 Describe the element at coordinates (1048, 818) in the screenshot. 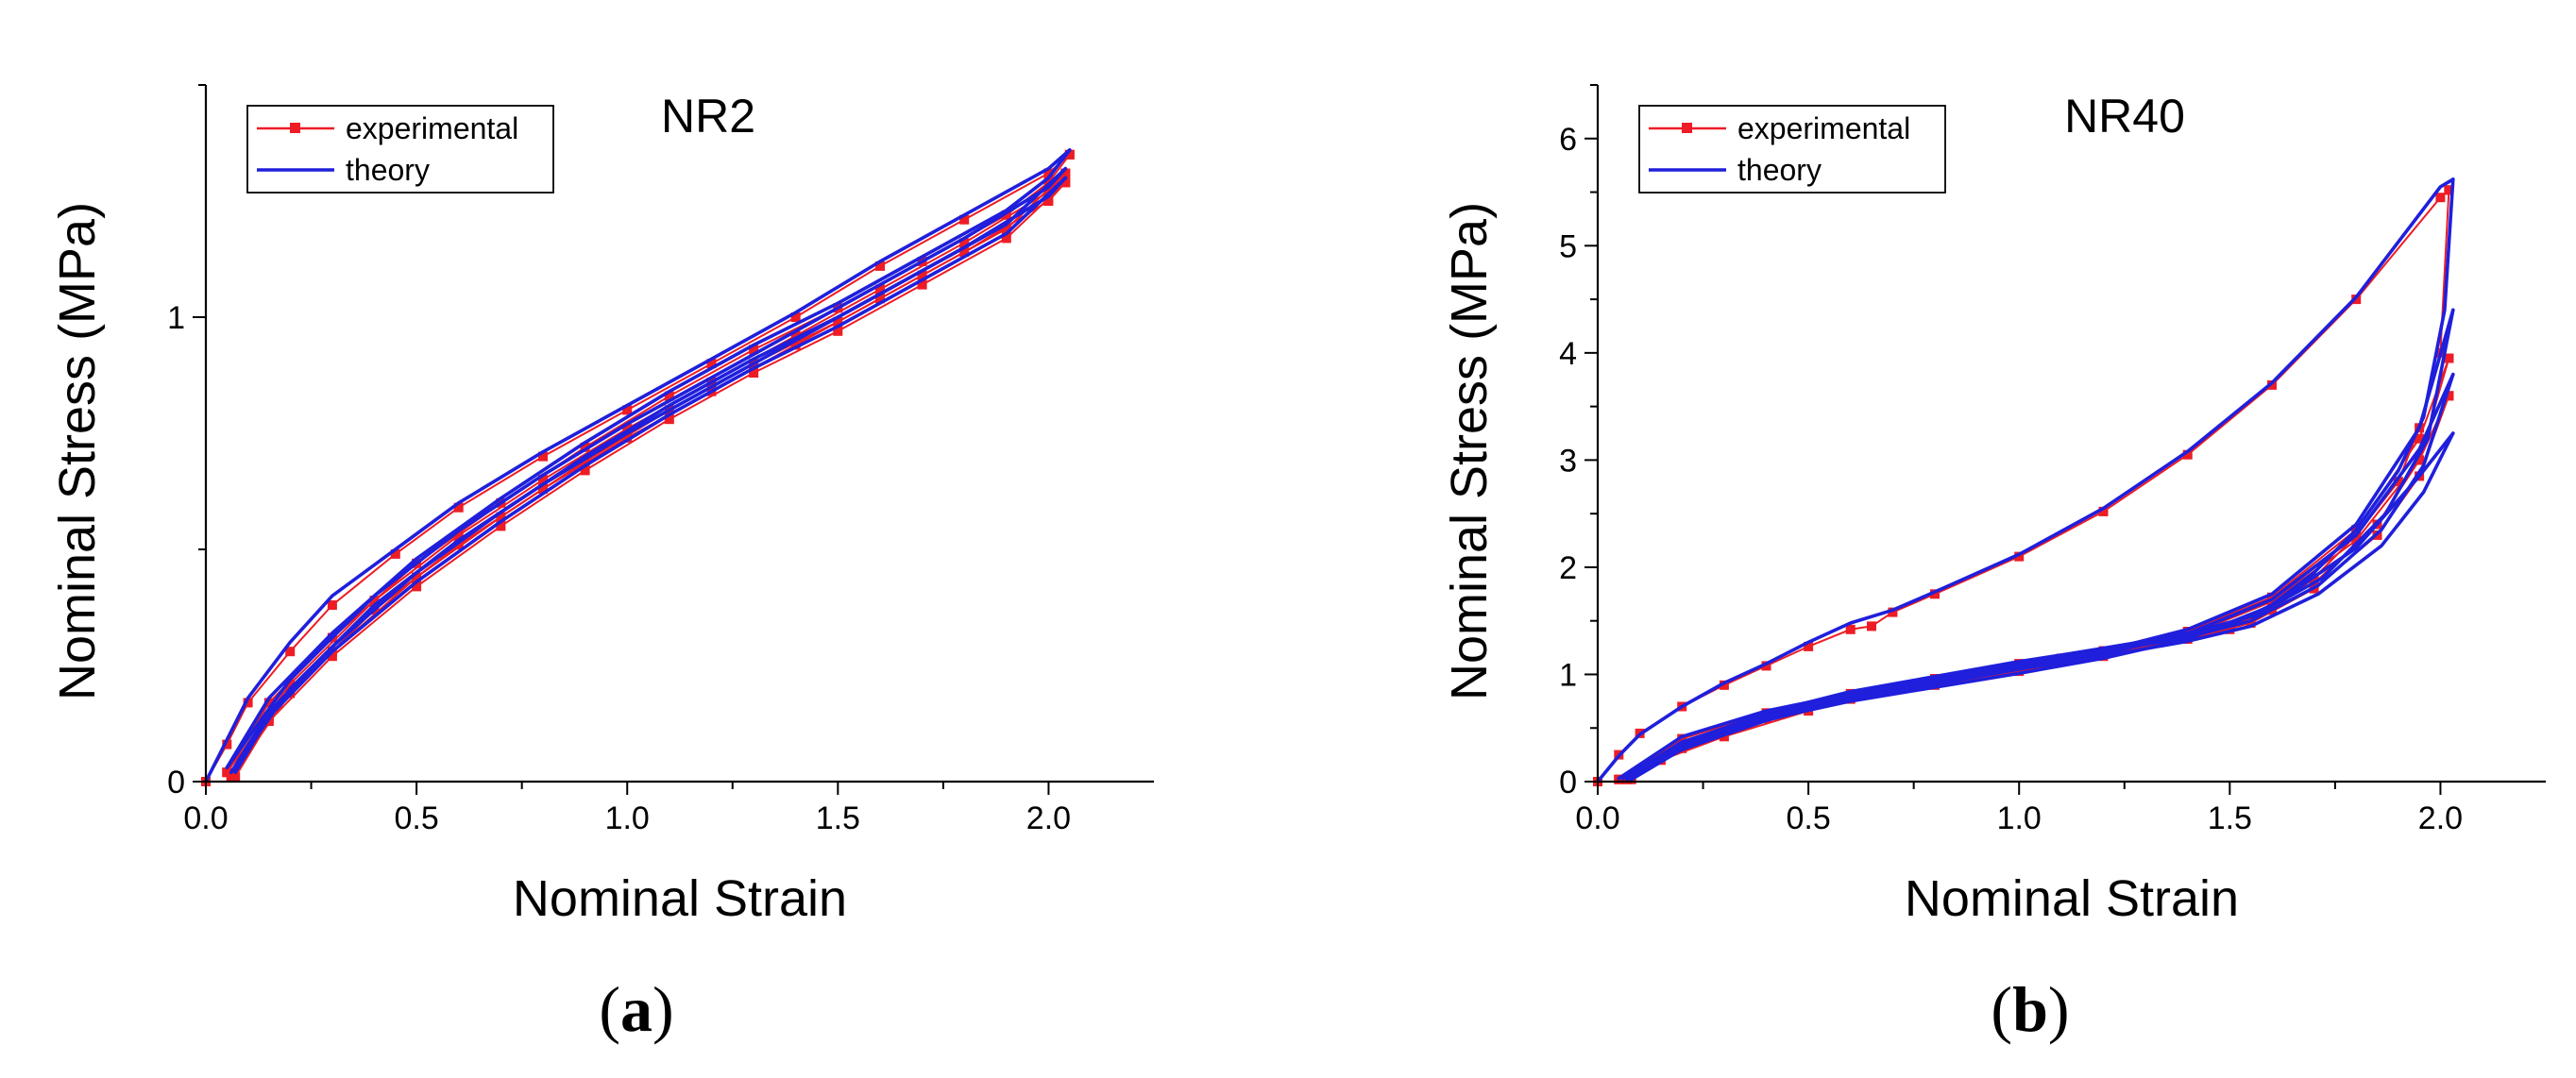

I see `nr2-x-tick-label: 2.0` at that location.